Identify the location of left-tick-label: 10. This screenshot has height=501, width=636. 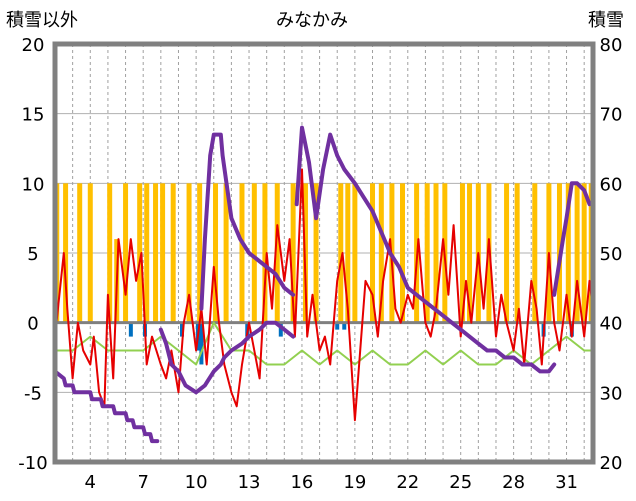
(33, 184).